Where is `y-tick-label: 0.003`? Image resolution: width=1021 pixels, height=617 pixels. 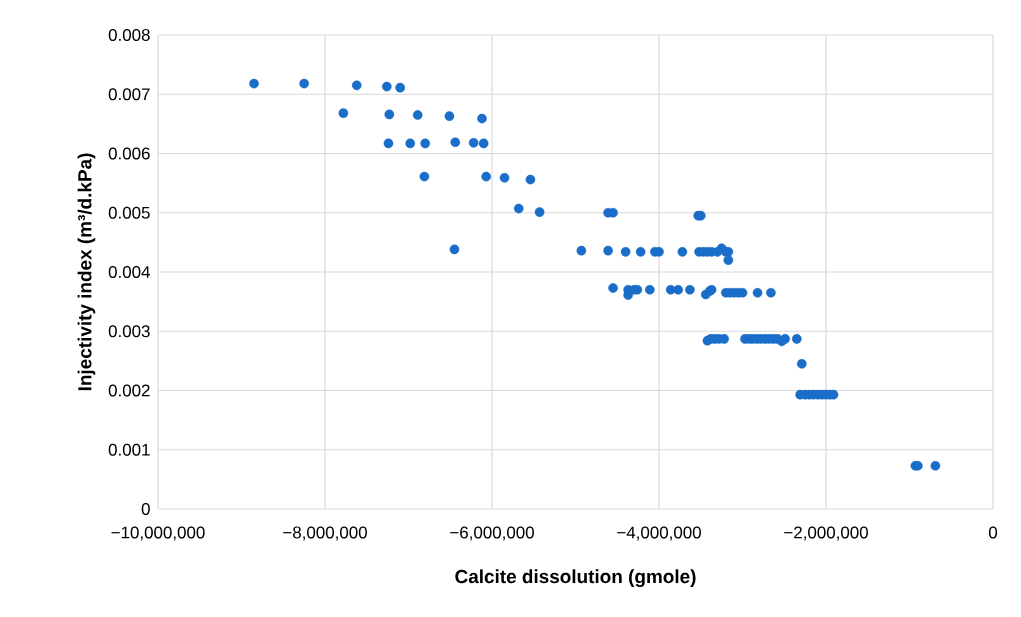
y-tick-label: 0.003 is located at coordinates (129, 331).